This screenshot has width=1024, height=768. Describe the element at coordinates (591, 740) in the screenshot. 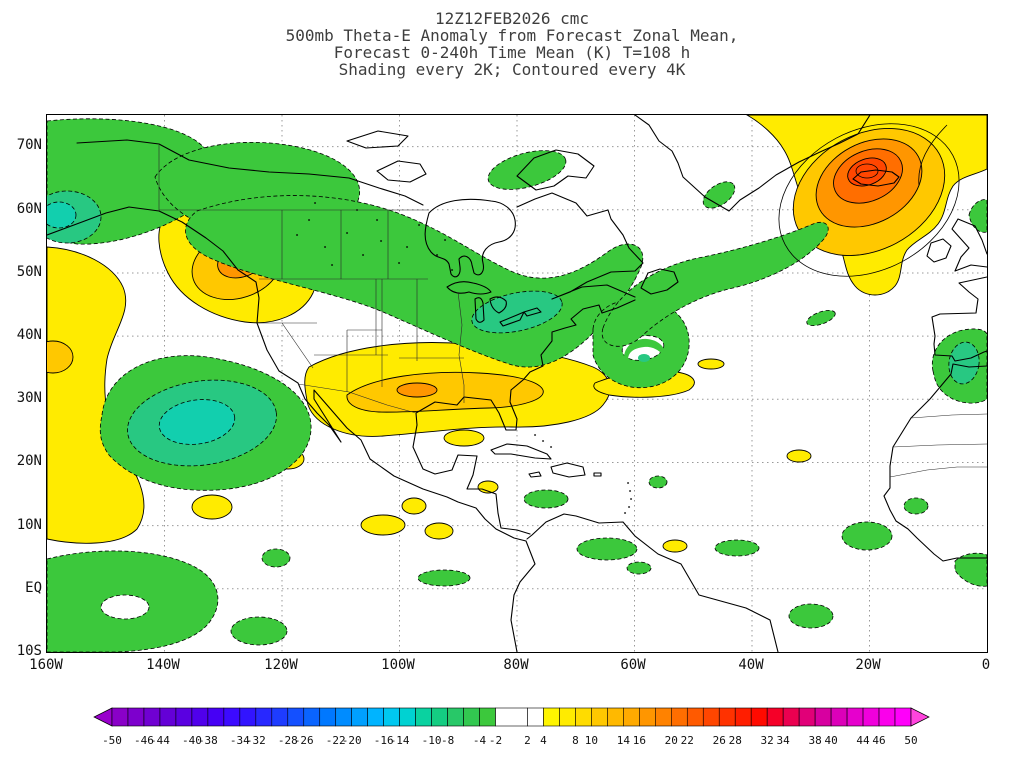

I see `colorbar-tick-label: 10` at that location.